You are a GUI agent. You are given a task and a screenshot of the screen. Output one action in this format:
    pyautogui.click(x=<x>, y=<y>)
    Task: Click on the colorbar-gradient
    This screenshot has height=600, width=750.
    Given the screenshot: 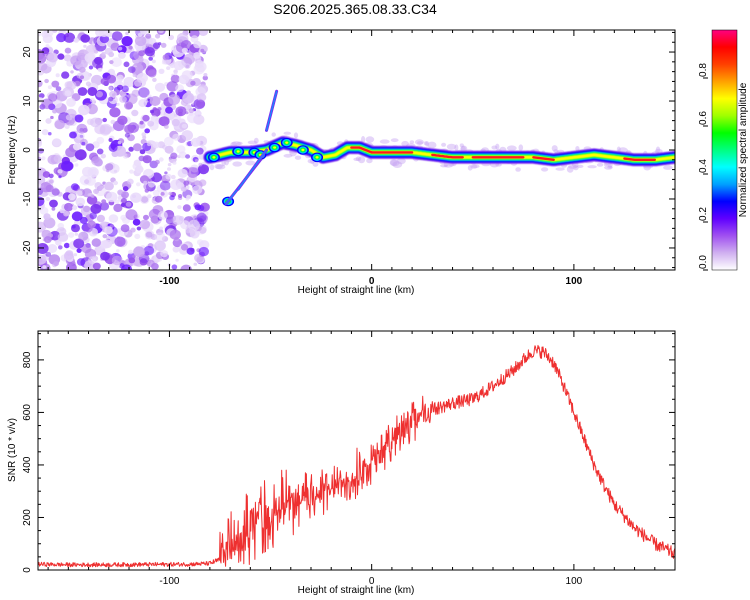 What is the action you would take?
    pyautogui.click(x=724, y=150)
    